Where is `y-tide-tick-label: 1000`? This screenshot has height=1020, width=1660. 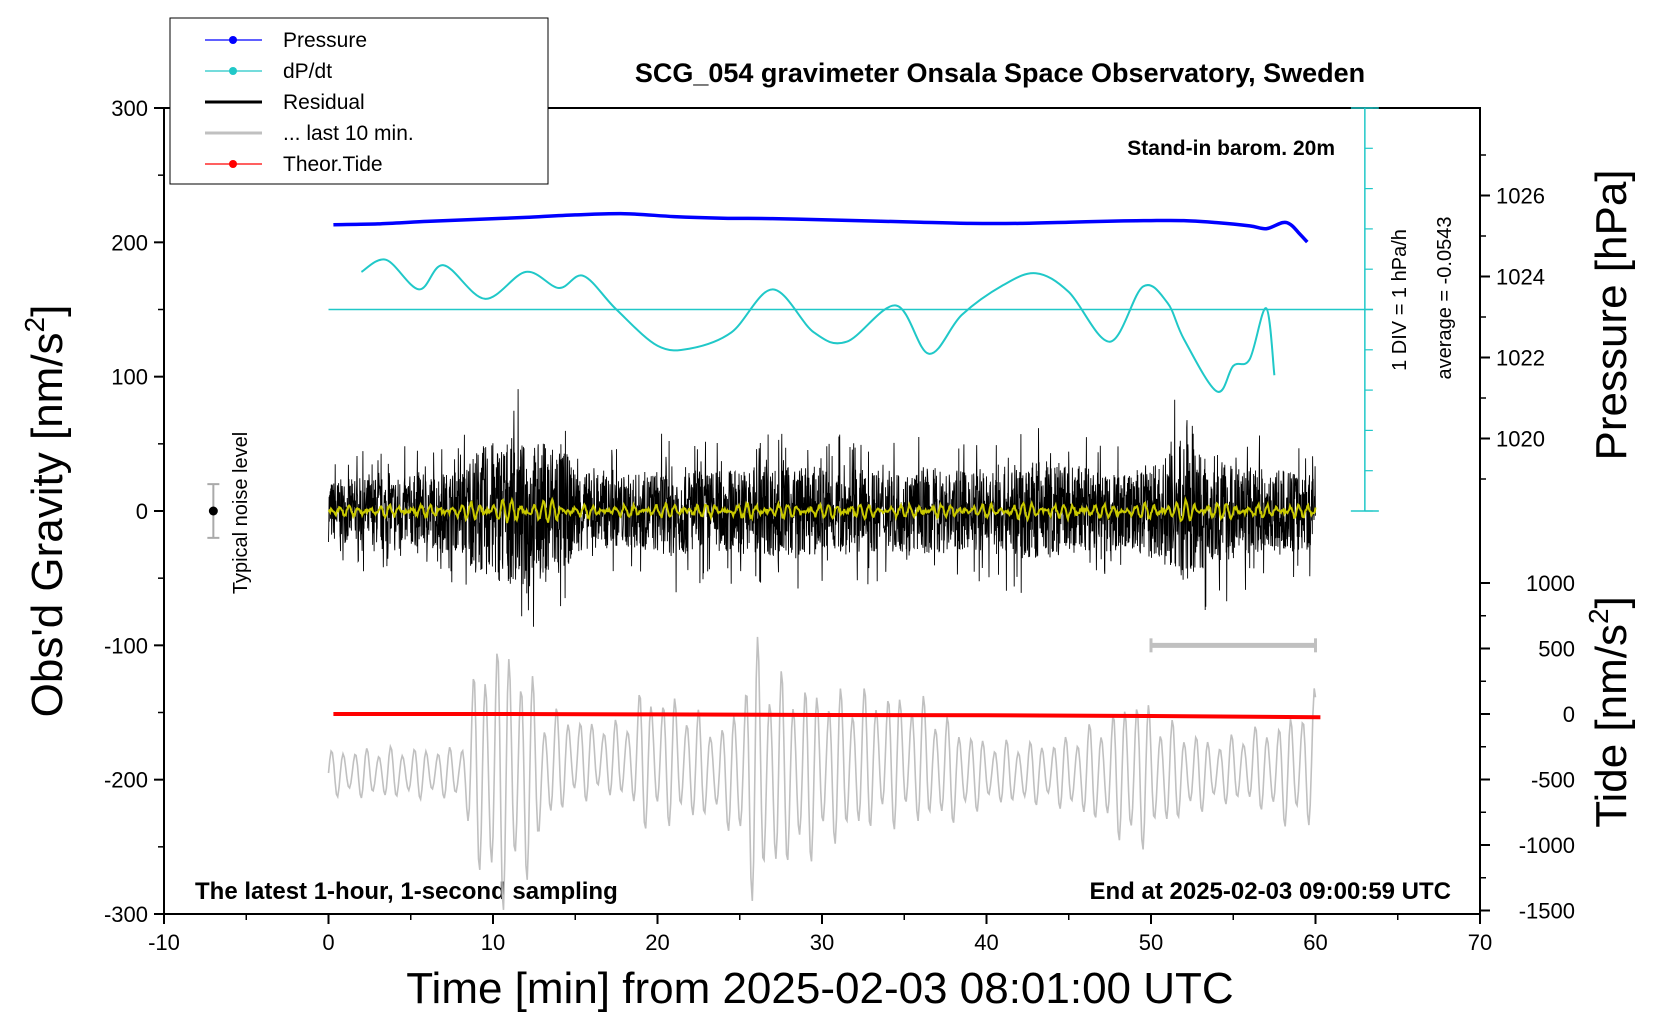 y-tide-tick-label: 1000 is located at coordinates (1550, 583).